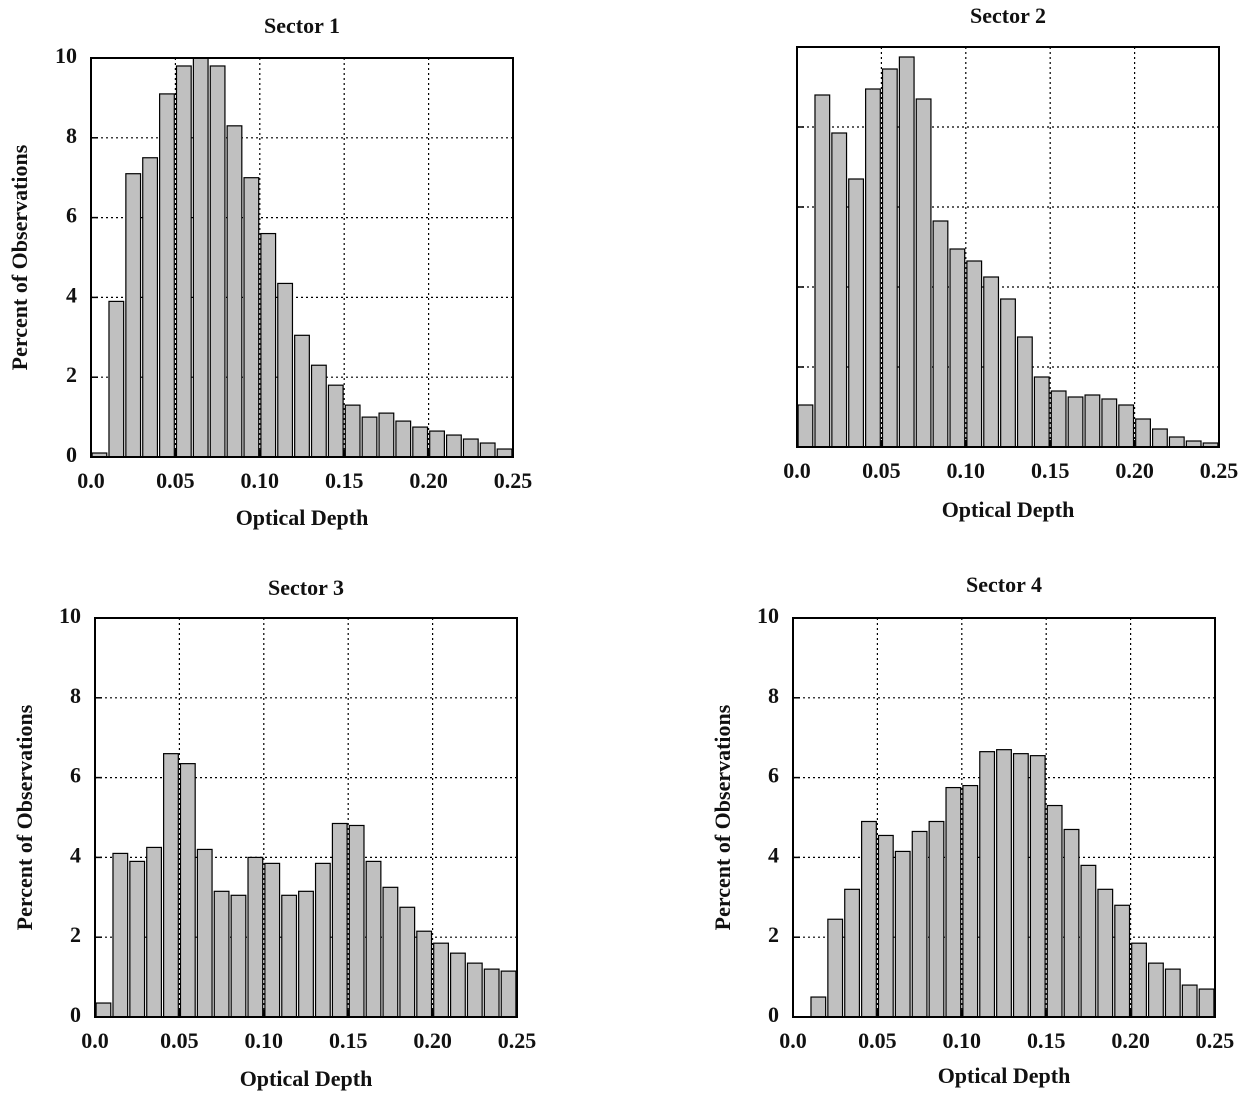 This screenshot has width=1246, height=1096. I want to click on y-tick-label: 0, so click(75, 1014).